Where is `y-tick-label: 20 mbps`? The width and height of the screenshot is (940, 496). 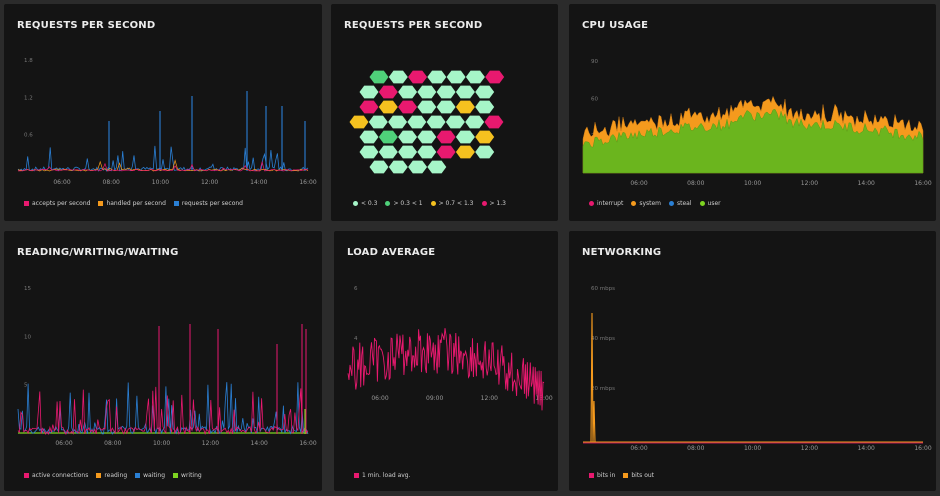 y-tick-label: 20 mbps is located at coordinates (603, 389).